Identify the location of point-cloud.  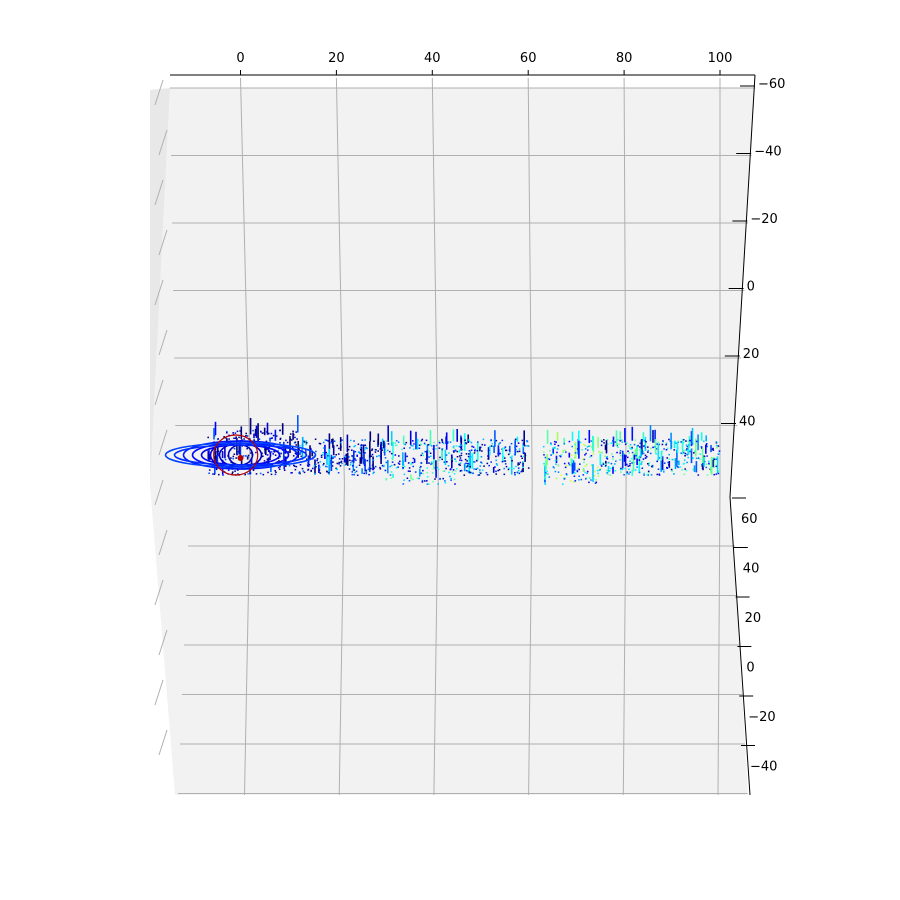
(442, 450).